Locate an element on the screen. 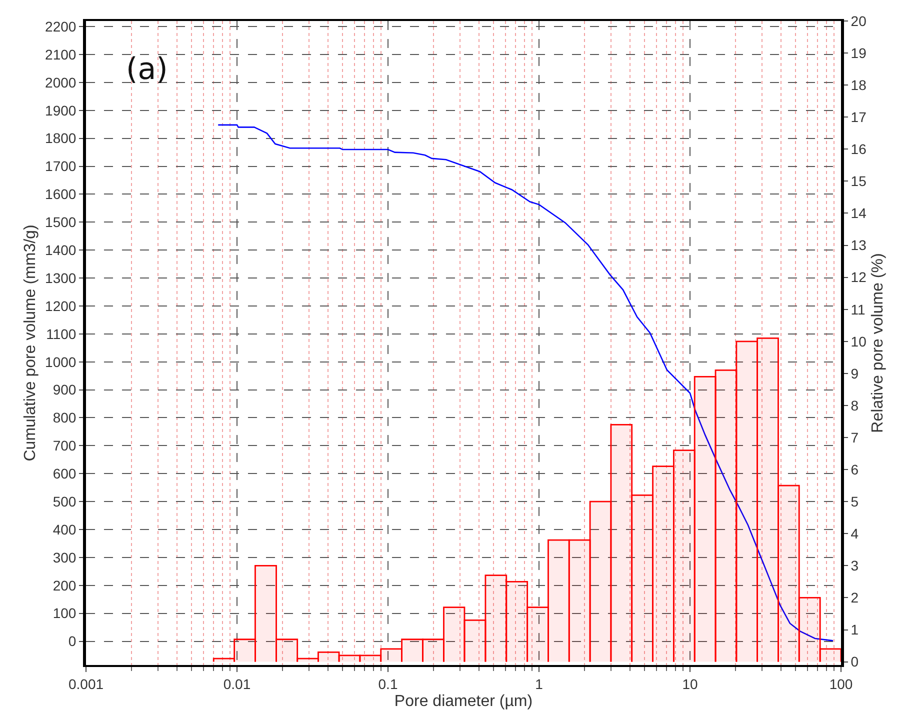  y-tick-label: 200 is located at coordinates (64, 585).